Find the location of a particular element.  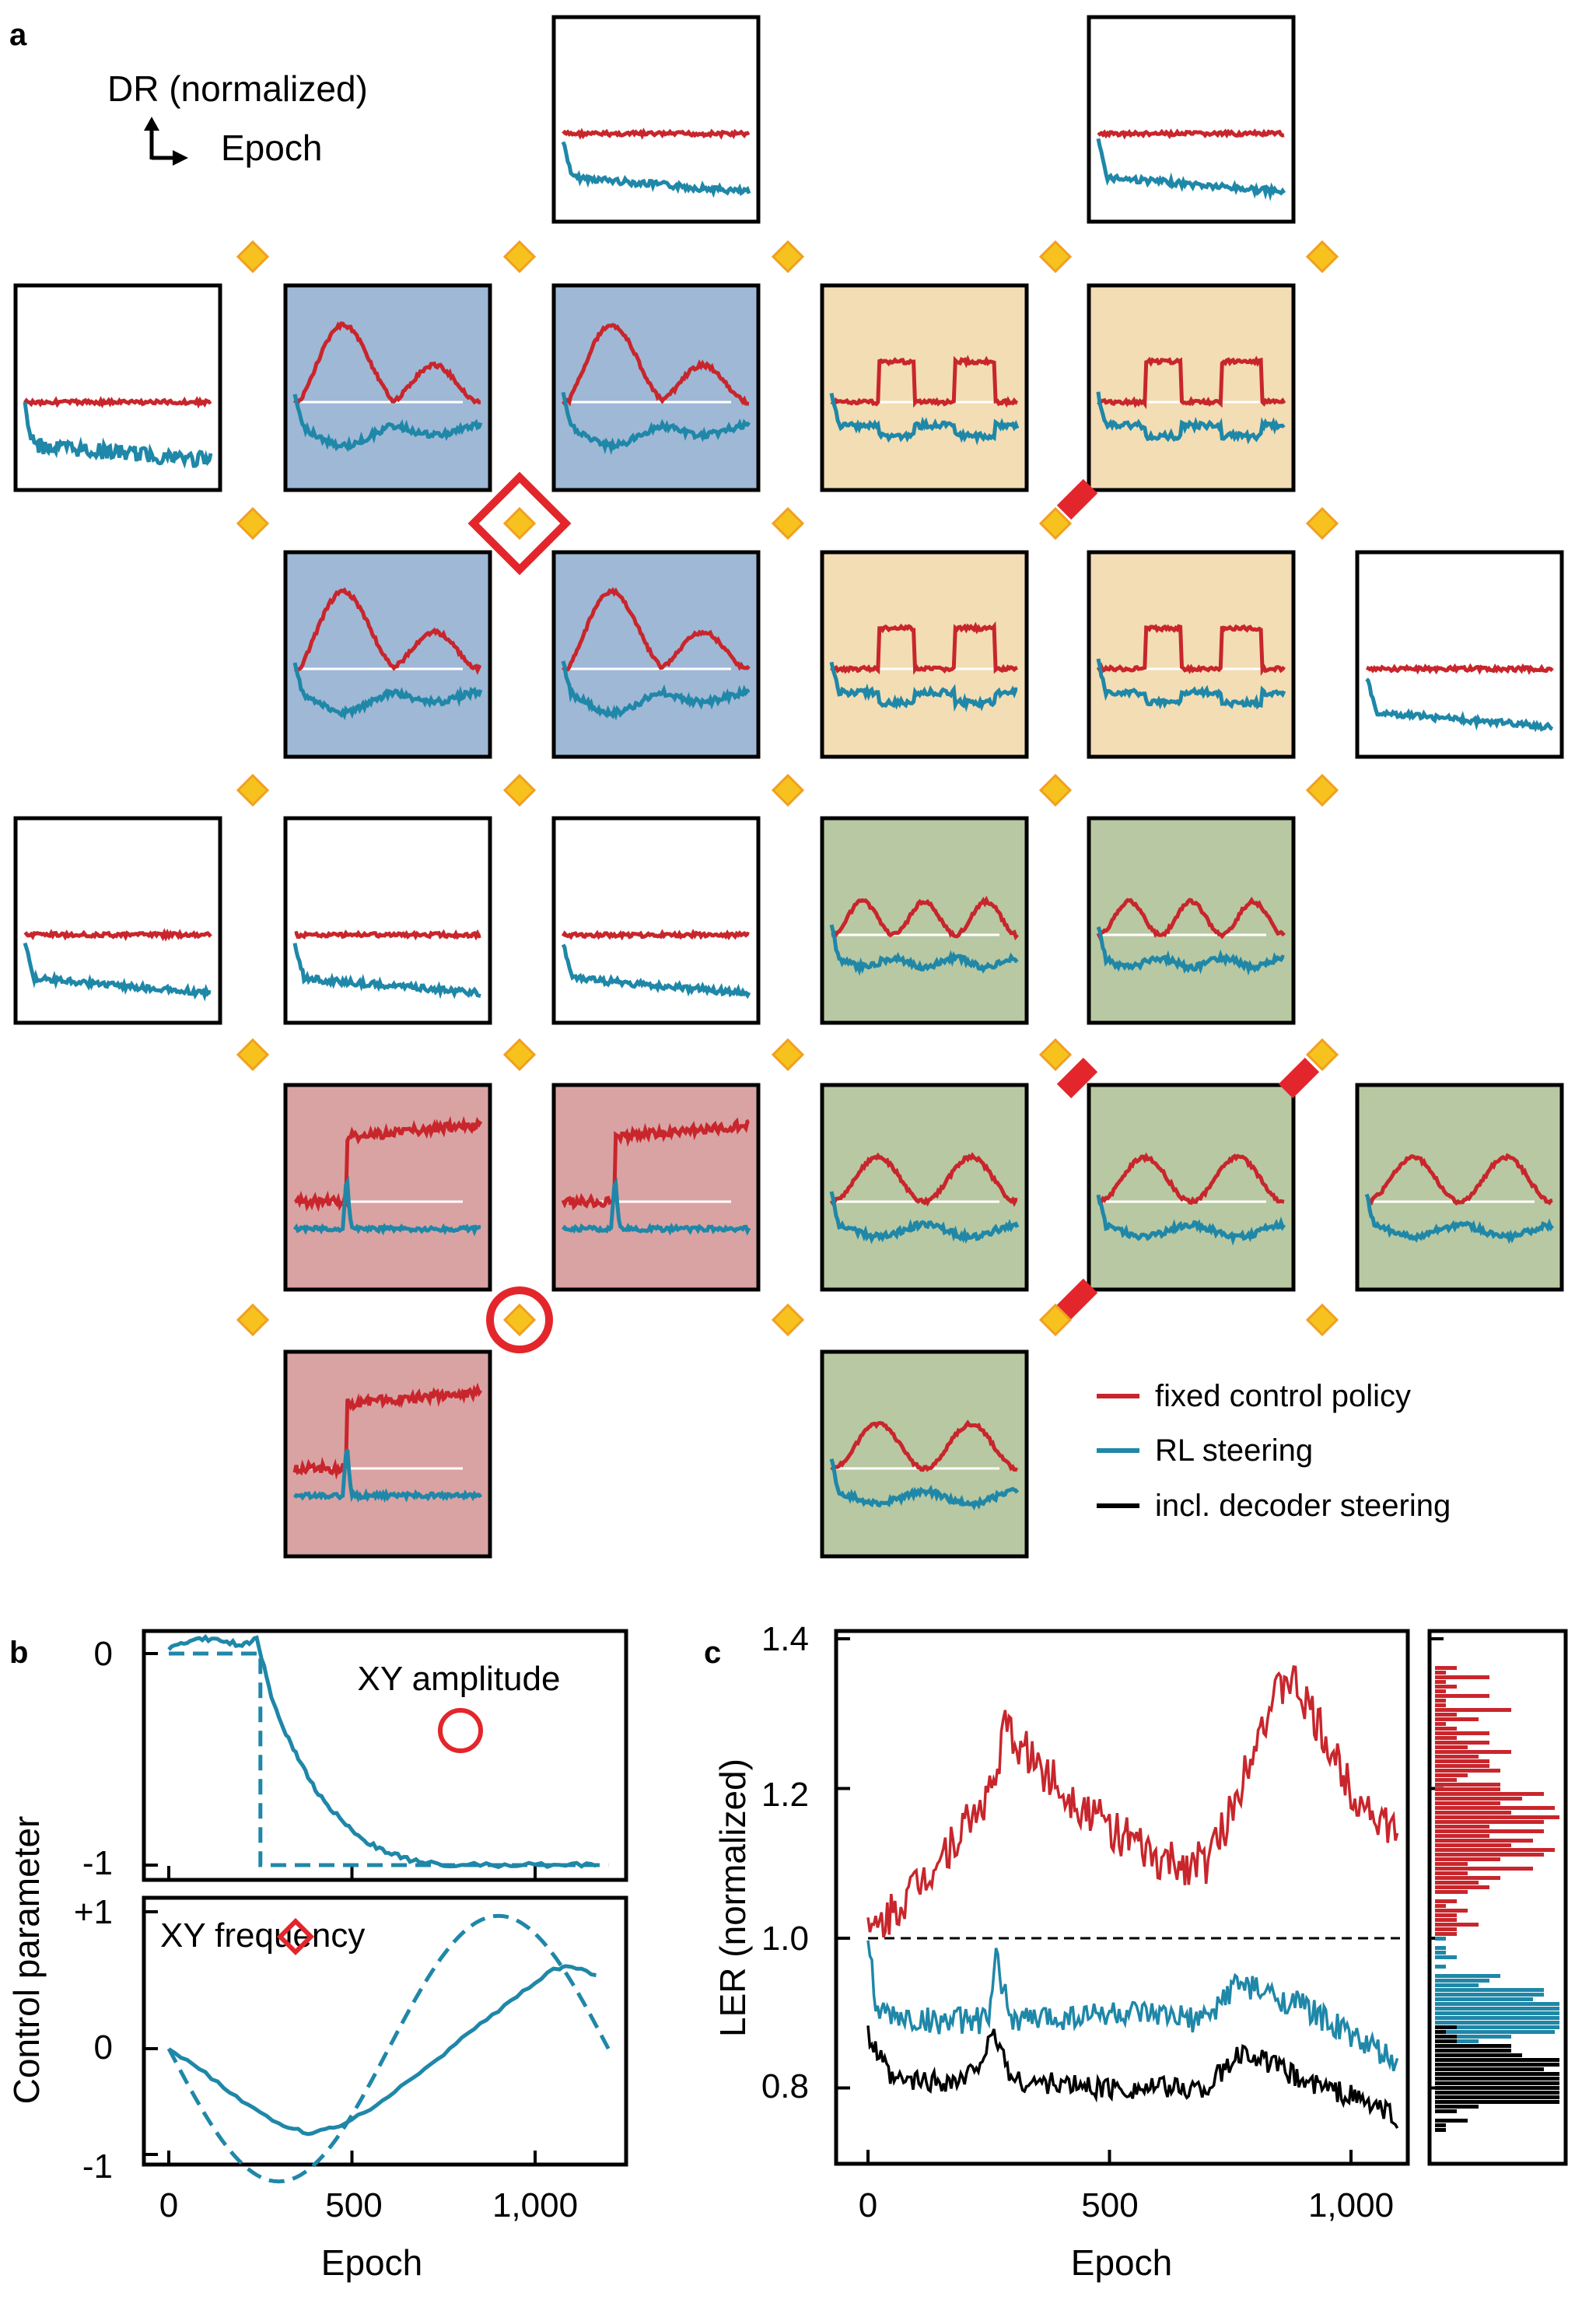

axis-hint-arrow-icon is located at coordinates (166, 142).